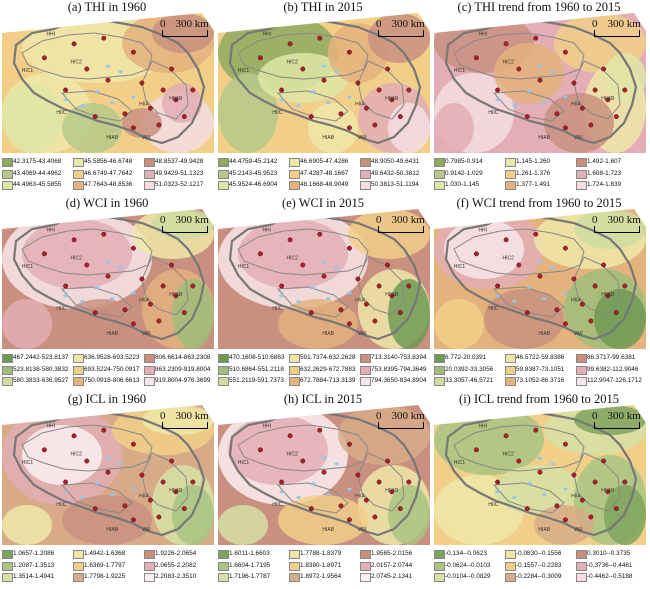  I want to click on legend-item: 6.772-20.0391, so click(469, 358).